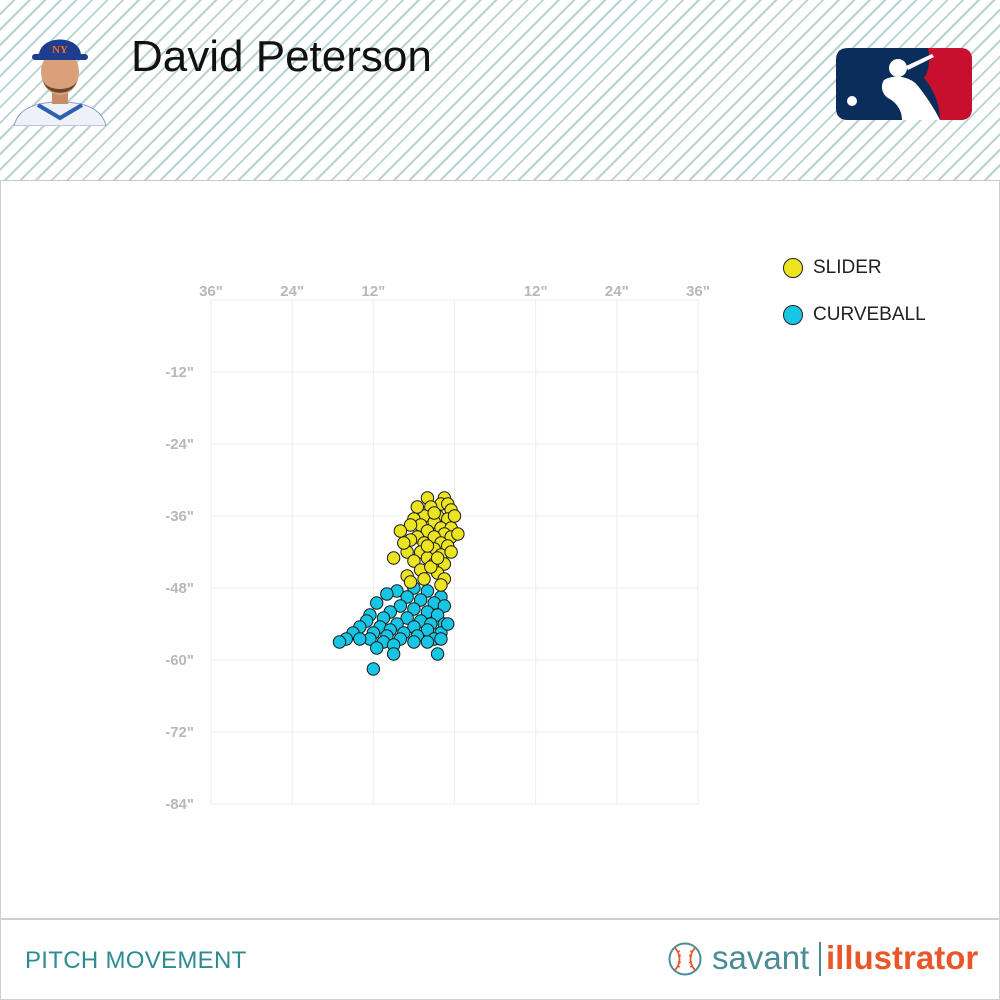 This screenshot has height=1000, width=1000. I want to click on savant-illustrator-brand: savant illustrator, so click(828, 959).